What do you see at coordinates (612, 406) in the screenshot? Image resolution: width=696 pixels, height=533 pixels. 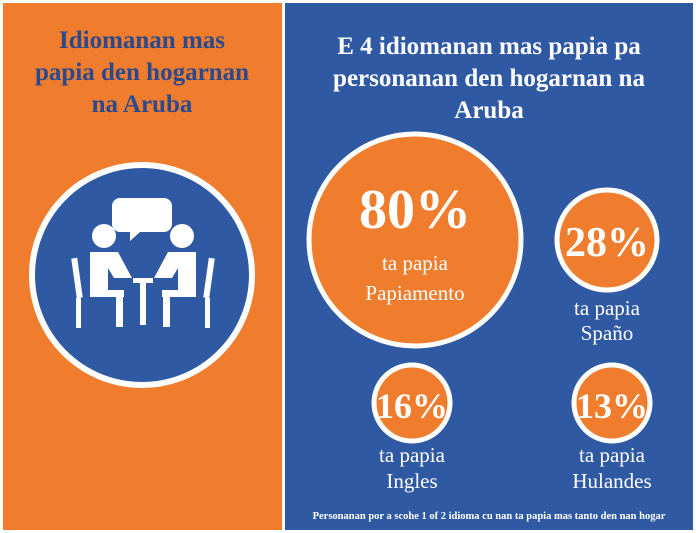 I see `stat-percent: 13%` at bounding box center [612, 406].